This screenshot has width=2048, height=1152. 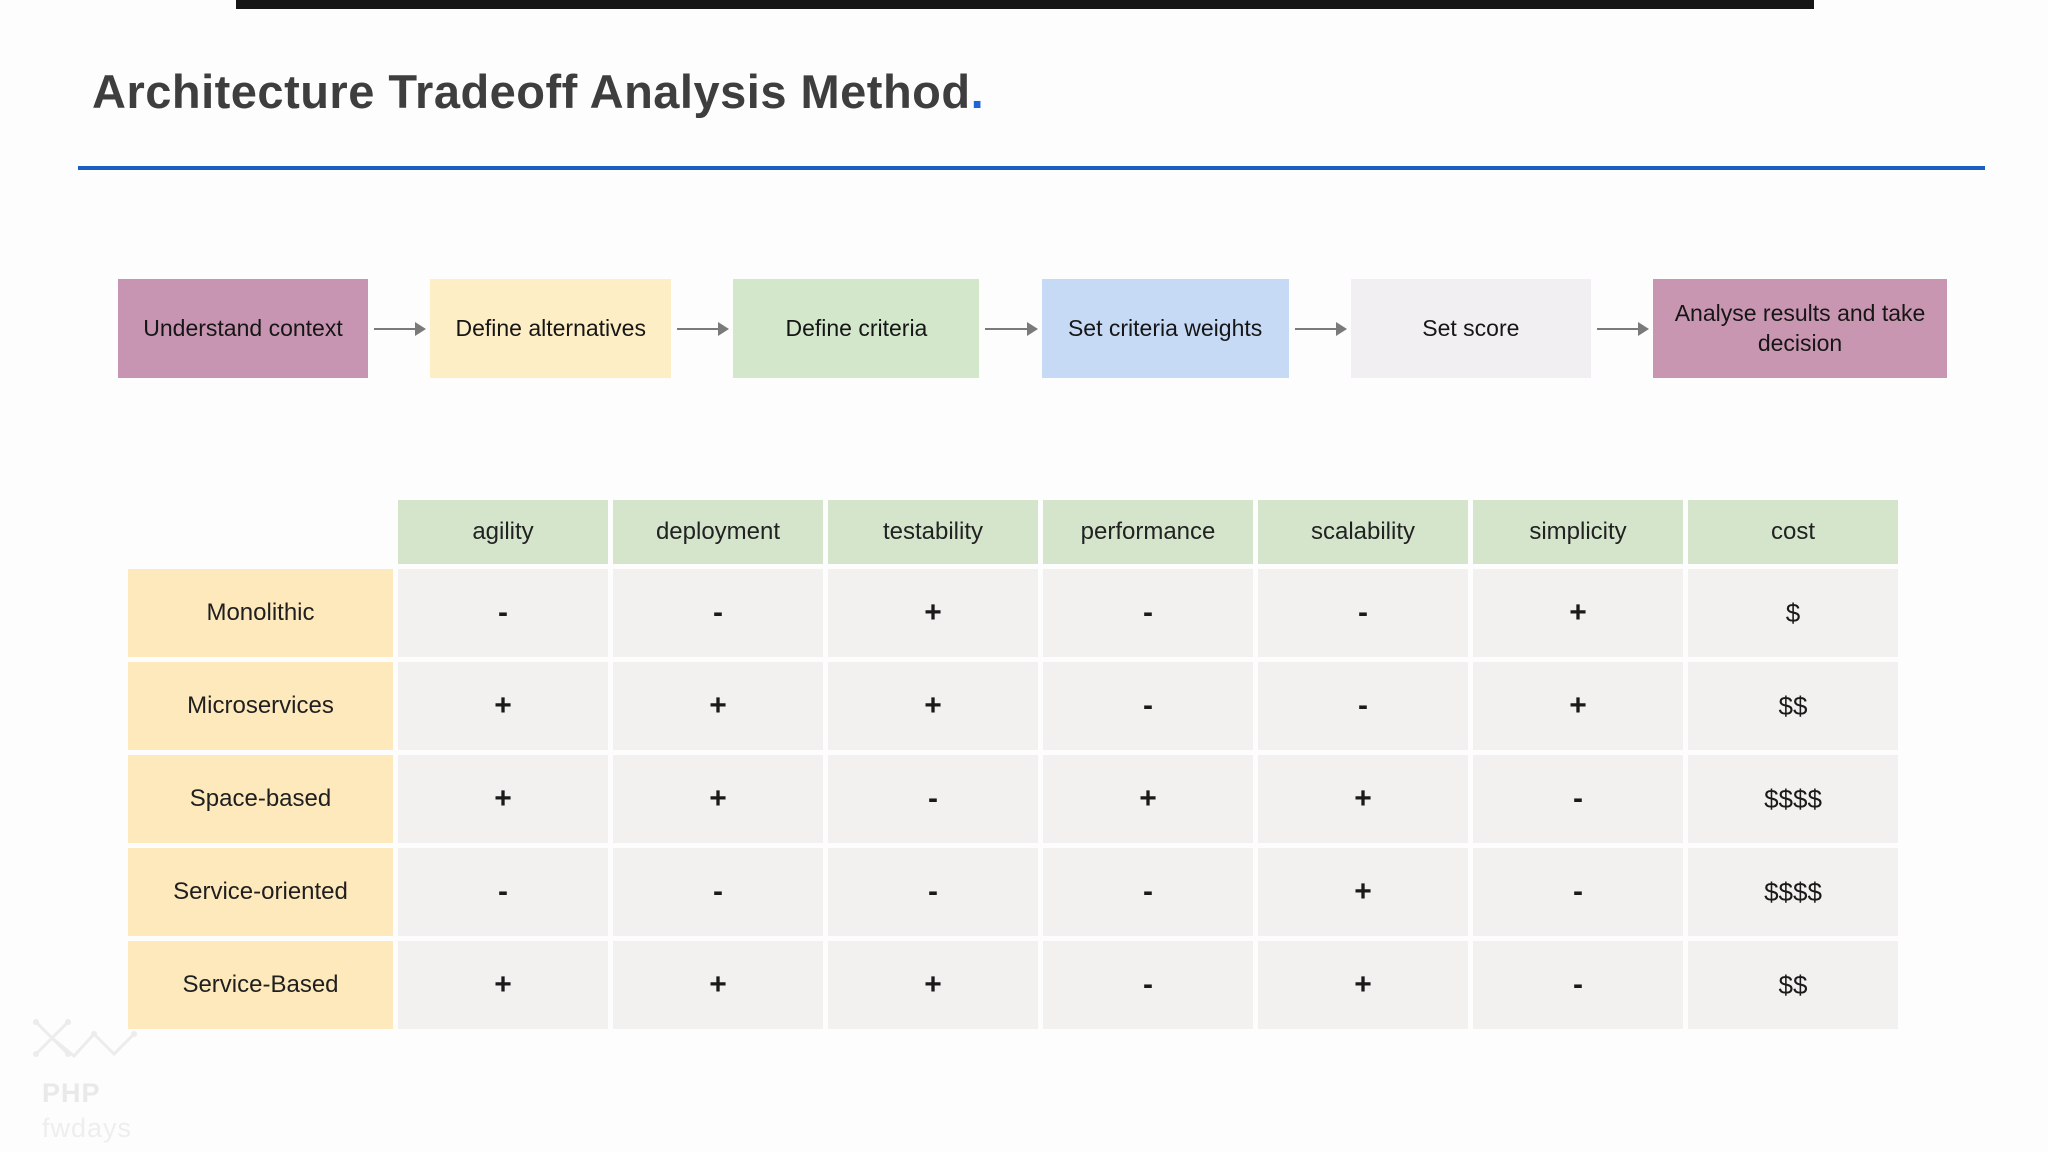 What do you see at coordinates (1165, 328) in the screenshot?
I see `flow-step-set-criteria-weights: Set criteria weights` at bounding box center [1165, 328].